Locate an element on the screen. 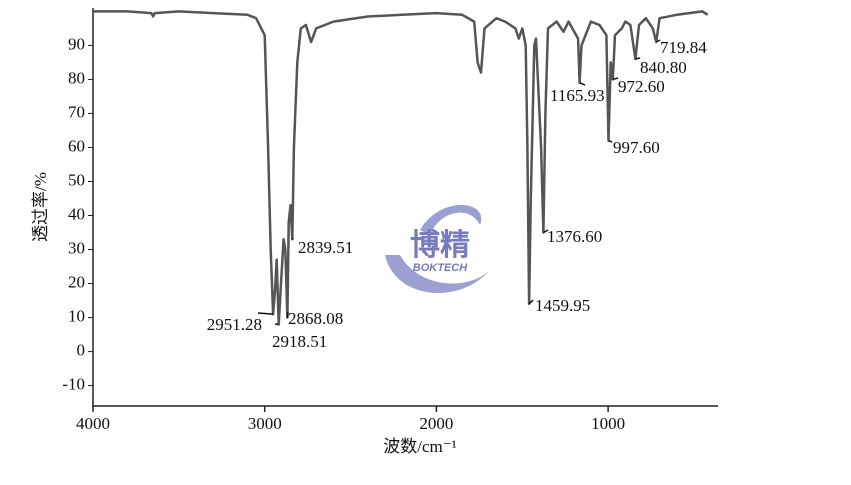 The height and width of the screenshot is (485, 851). y-tick-label: 10 is located at coordinates (76, 315).